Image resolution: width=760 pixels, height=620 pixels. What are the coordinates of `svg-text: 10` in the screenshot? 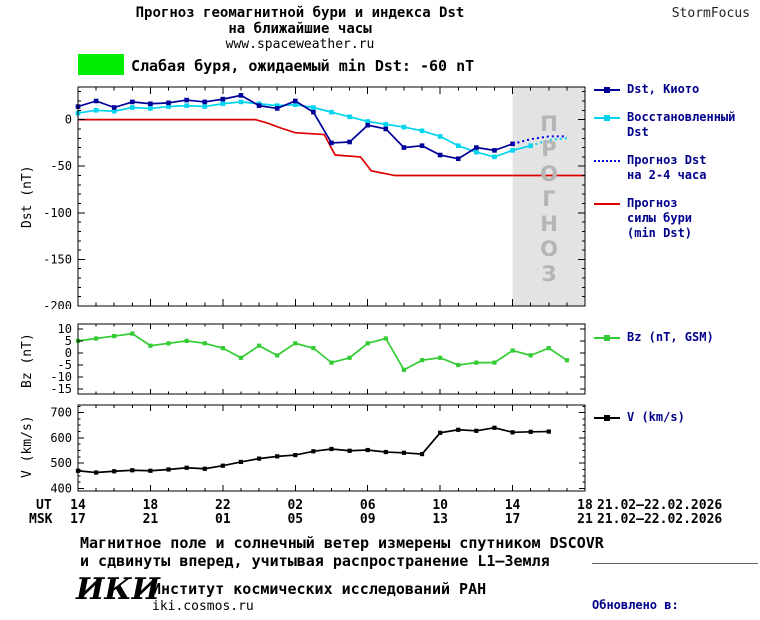 It's located at (65, 329).